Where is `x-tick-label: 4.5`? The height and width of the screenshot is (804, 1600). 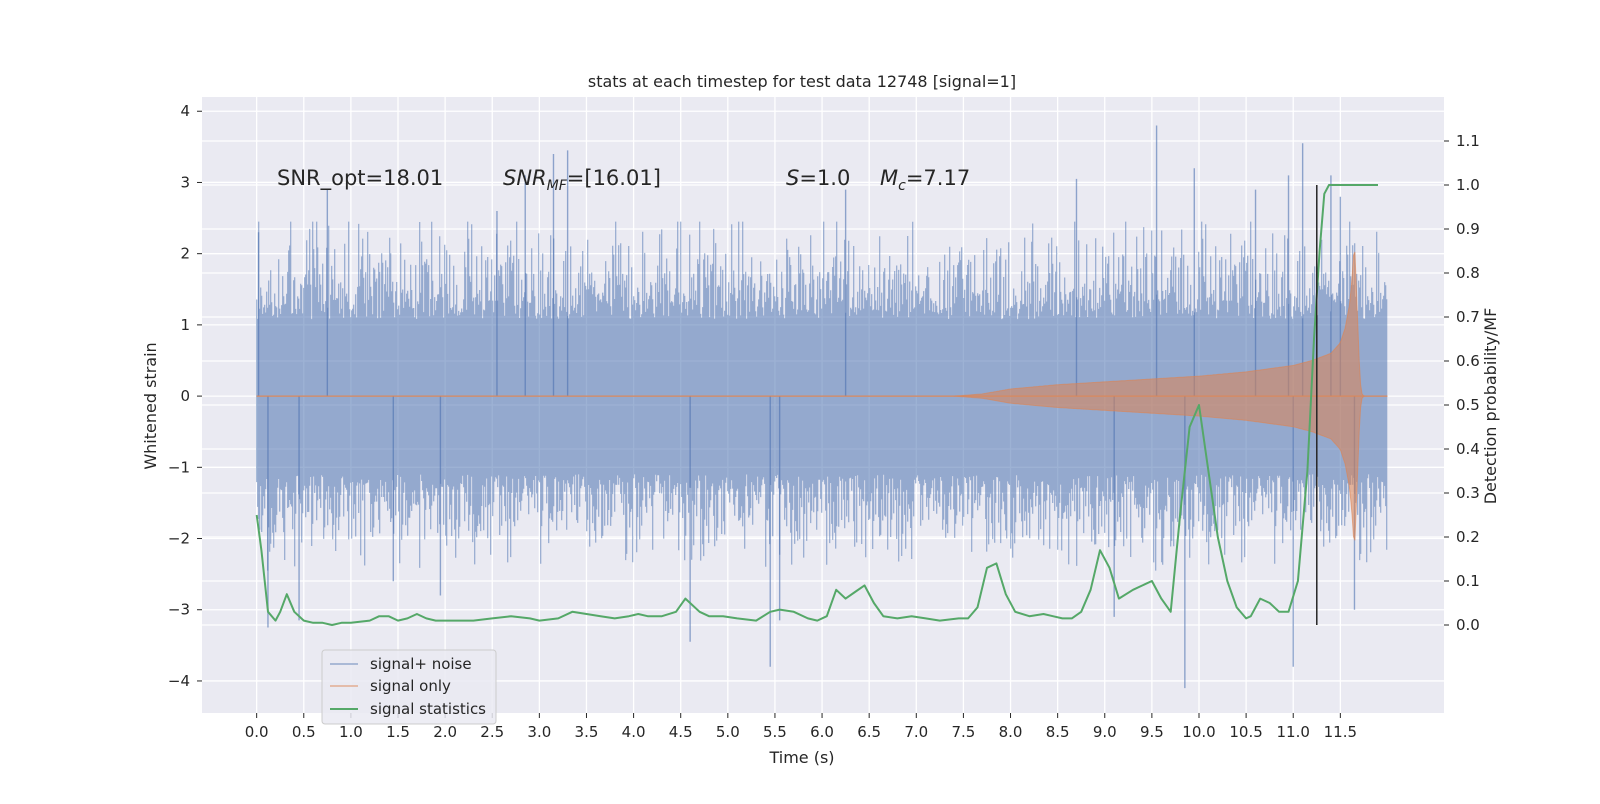 x-tick-label: 4.5 is located at coordinates (681, 732).